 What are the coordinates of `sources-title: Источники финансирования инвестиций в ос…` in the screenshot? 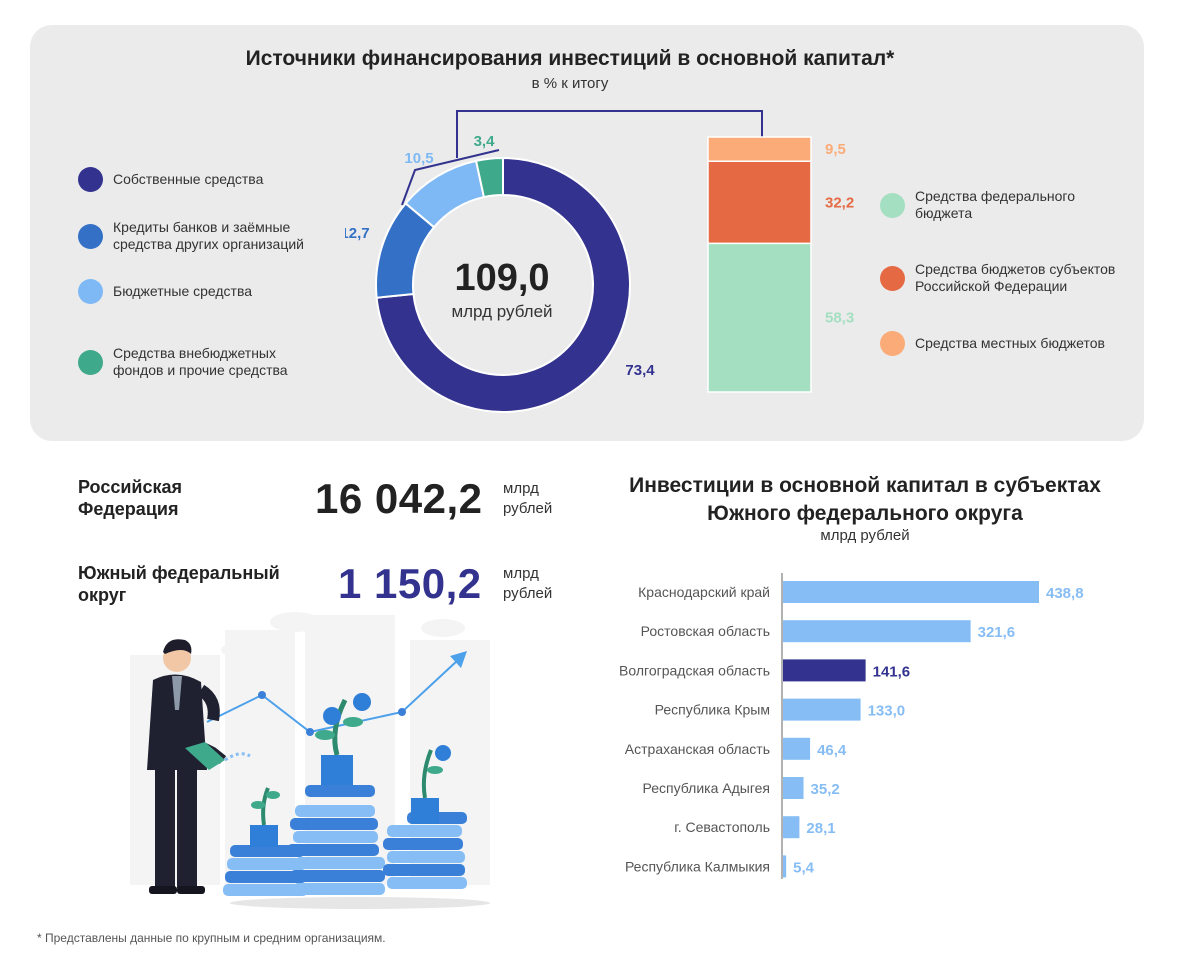 It's located at (570, 58).